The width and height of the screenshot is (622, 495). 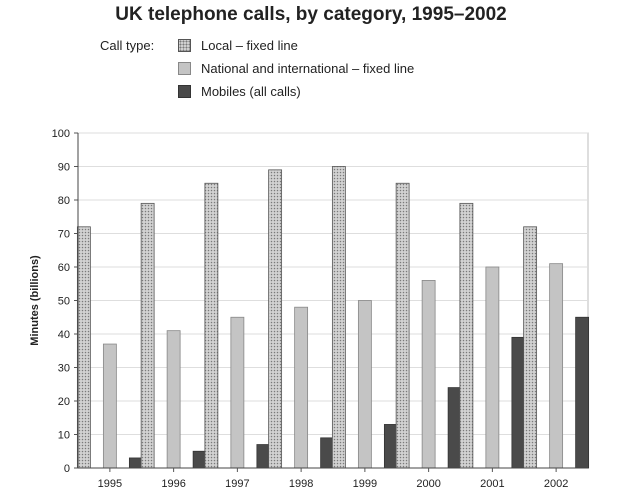 I want to click on x-tick-label: 1999, so click(x=365, y=484).